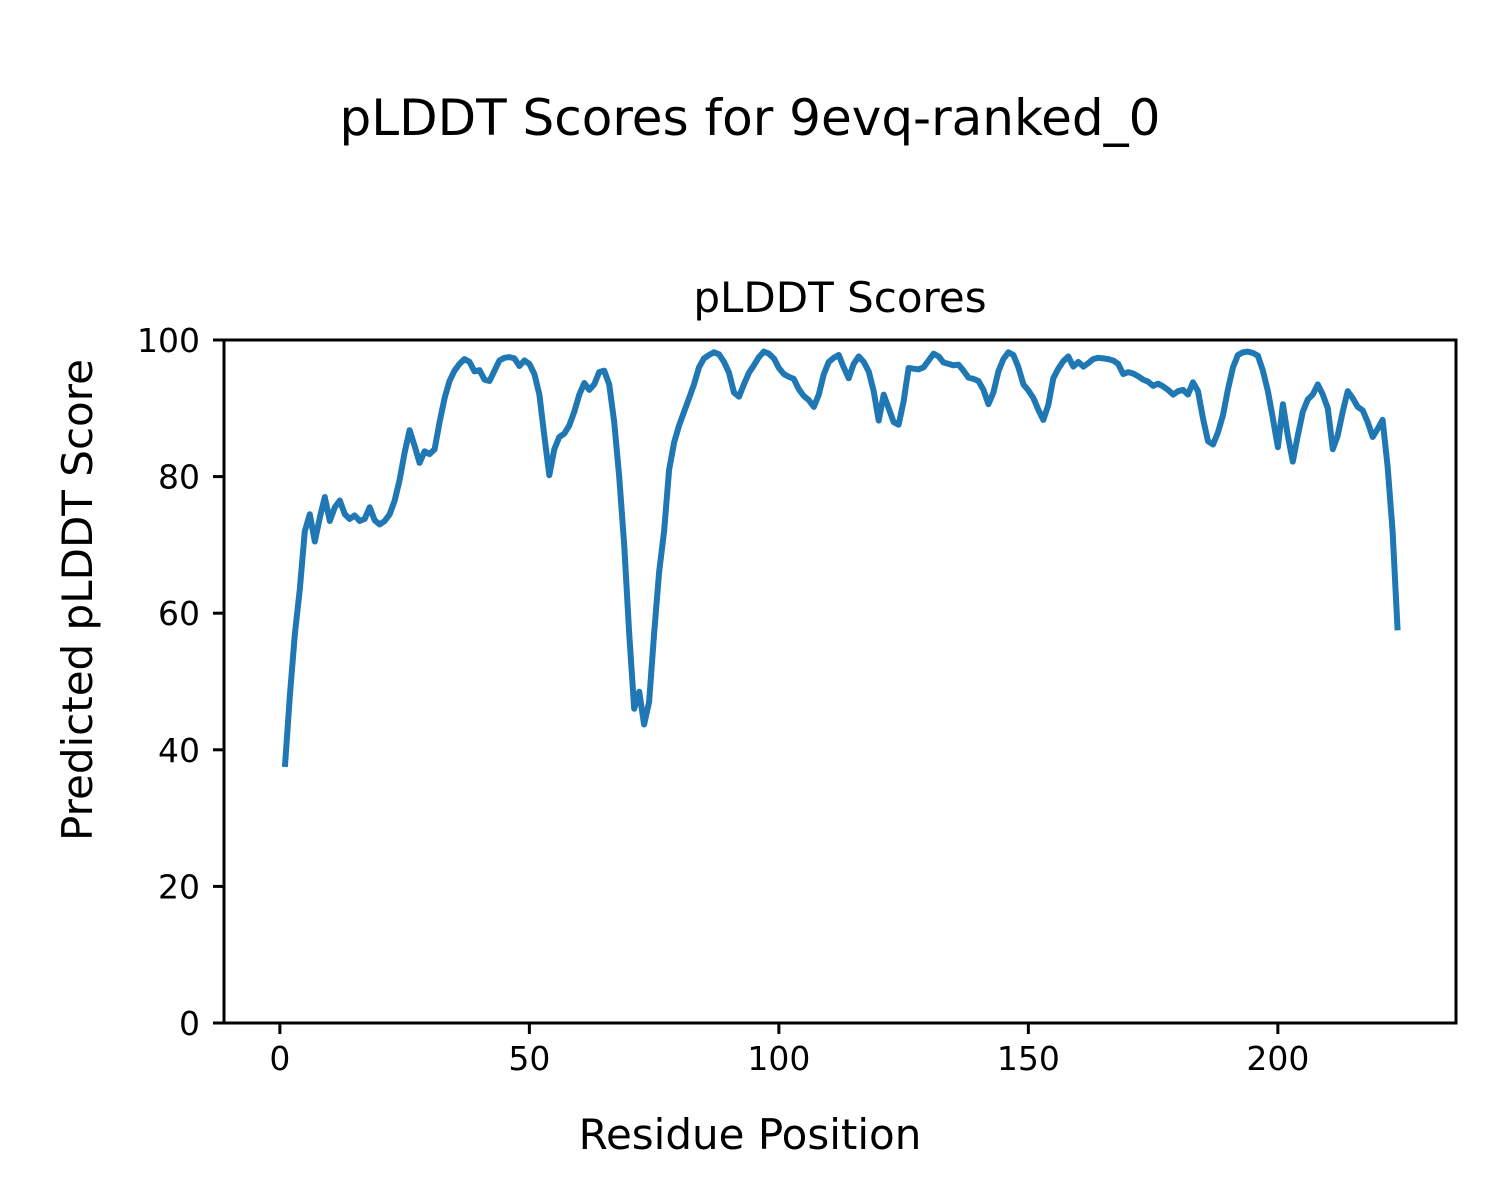 The height and width of the screenshot is (1200, 1500). What do you see at coordinates (279, 1058) in the screenshot?
I see `x-tick-label: 0` at bounding box center [279, 1058].